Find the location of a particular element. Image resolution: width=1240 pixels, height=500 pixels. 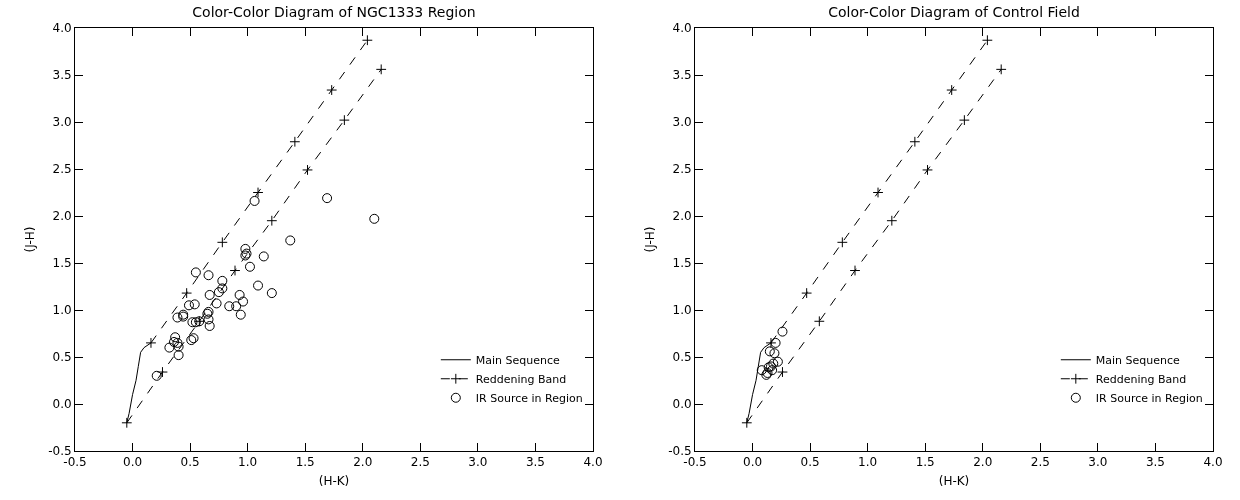

y-tick-label: 0.0 is located at coordinates (682, 404).